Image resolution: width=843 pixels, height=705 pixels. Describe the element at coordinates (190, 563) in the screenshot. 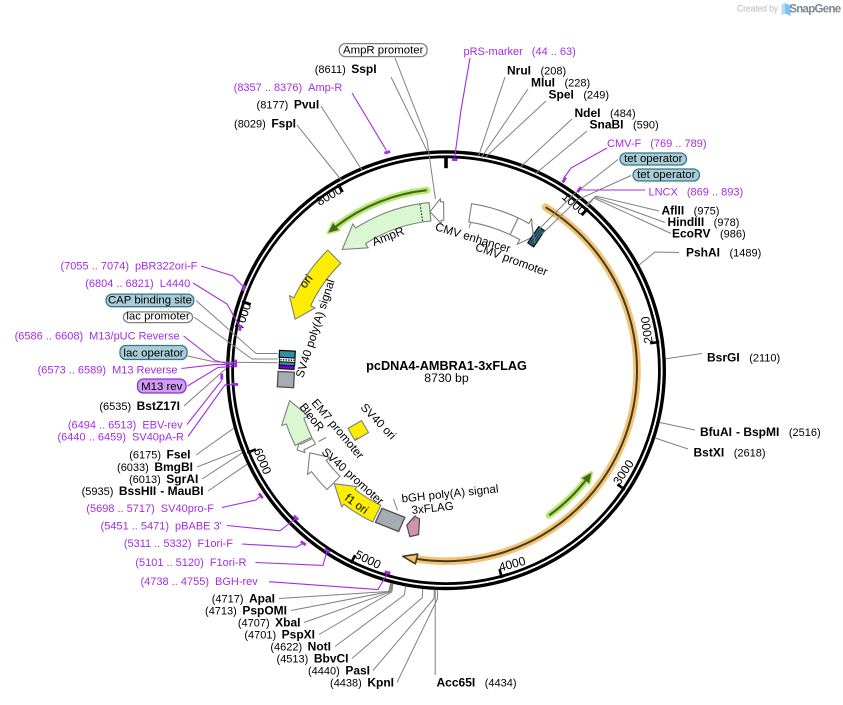

I see `svg-text:(5101 .. 5120)F1ori-R: (5101 .. 5120) F1ori-R` at that location.